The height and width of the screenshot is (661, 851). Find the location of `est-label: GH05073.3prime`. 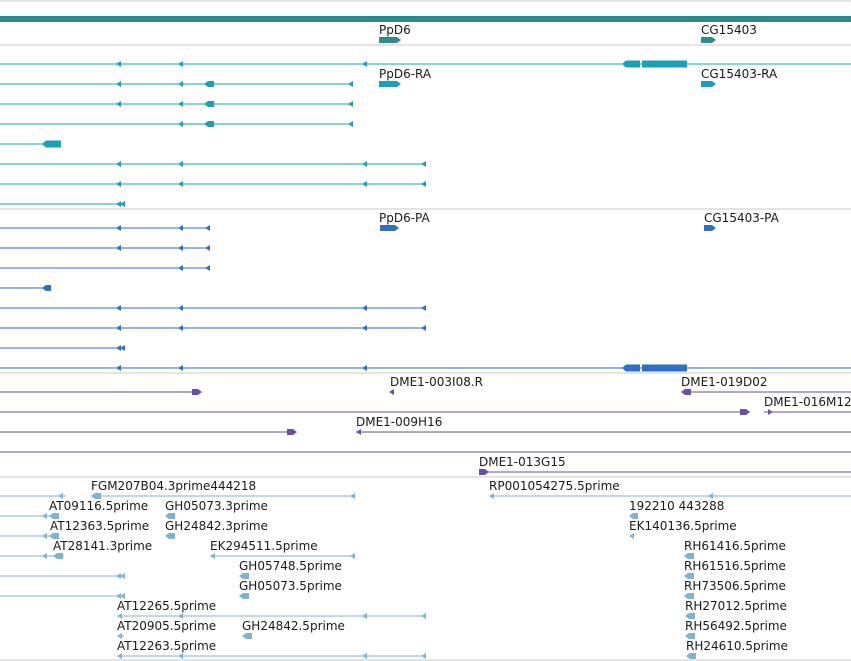

est-label: GH05073.3prime is located at coordinates (216, 506).